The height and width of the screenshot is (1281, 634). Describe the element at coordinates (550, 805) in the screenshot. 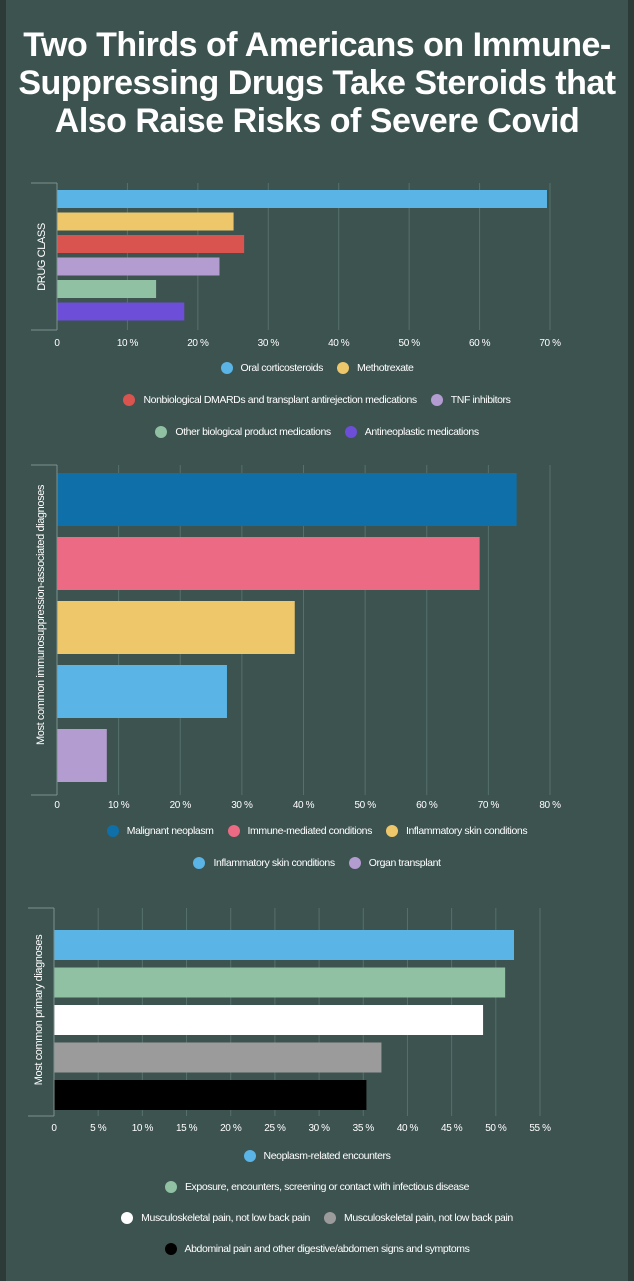

I see `x-tick-label: 80 %` at that location.